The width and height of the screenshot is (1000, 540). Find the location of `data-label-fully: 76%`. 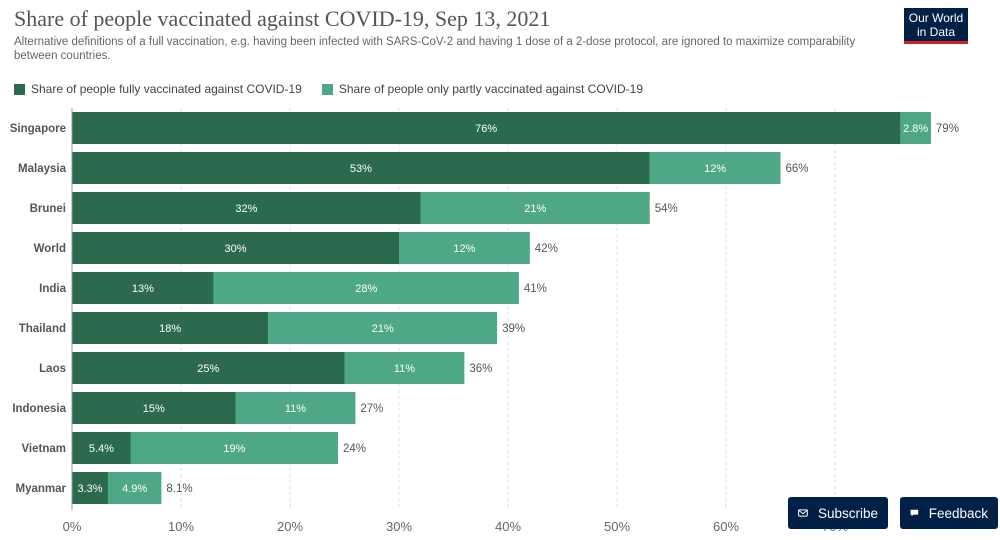

data-label-fully: 76% is located at coordinates (486, 129).